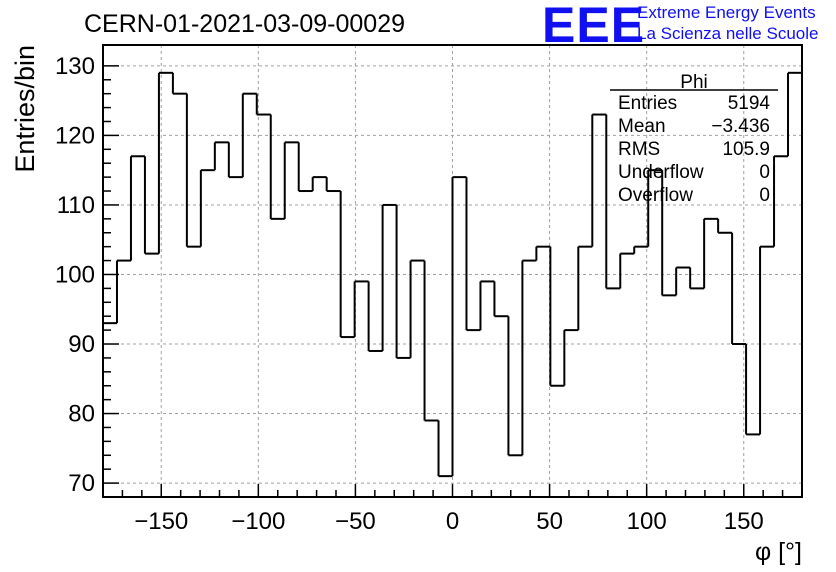 The image size is (836, 572). What do you see at coordinates (778, 552) in the screenshot?
I see `x-axis-label: φ [°]` at bounding box center [778, 552].